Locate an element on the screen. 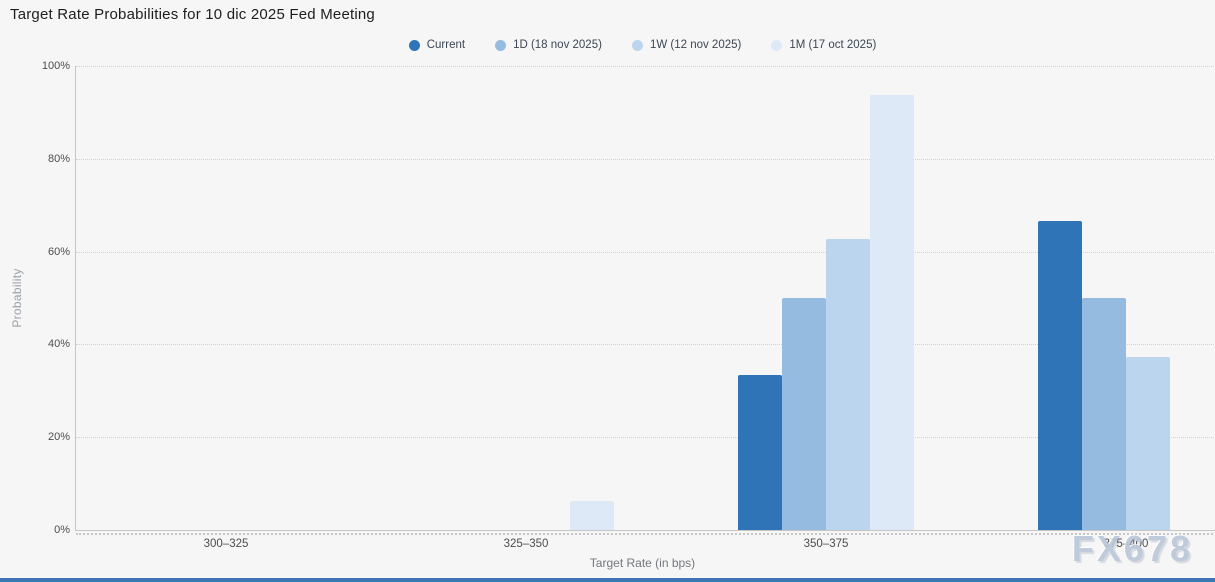  bar-1m-325–350 is located at coordinates (592, 515).